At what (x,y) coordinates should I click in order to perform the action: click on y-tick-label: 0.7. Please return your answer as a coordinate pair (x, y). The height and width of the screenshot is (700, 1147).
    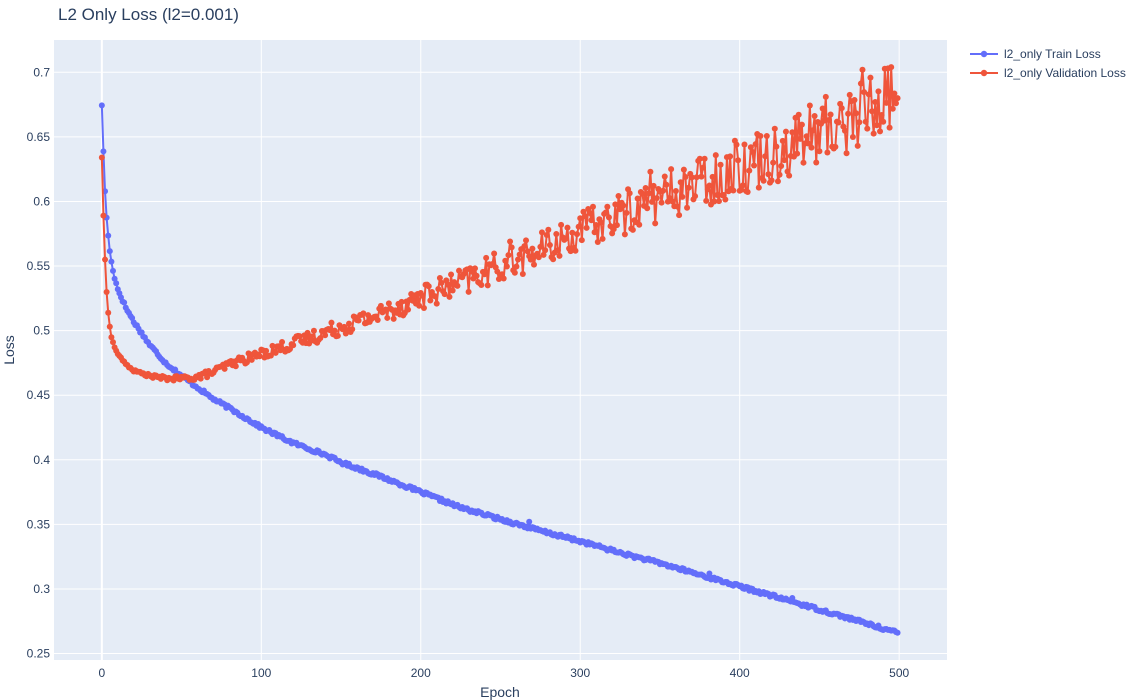
    Looking at the image, I should click on (41, 72).